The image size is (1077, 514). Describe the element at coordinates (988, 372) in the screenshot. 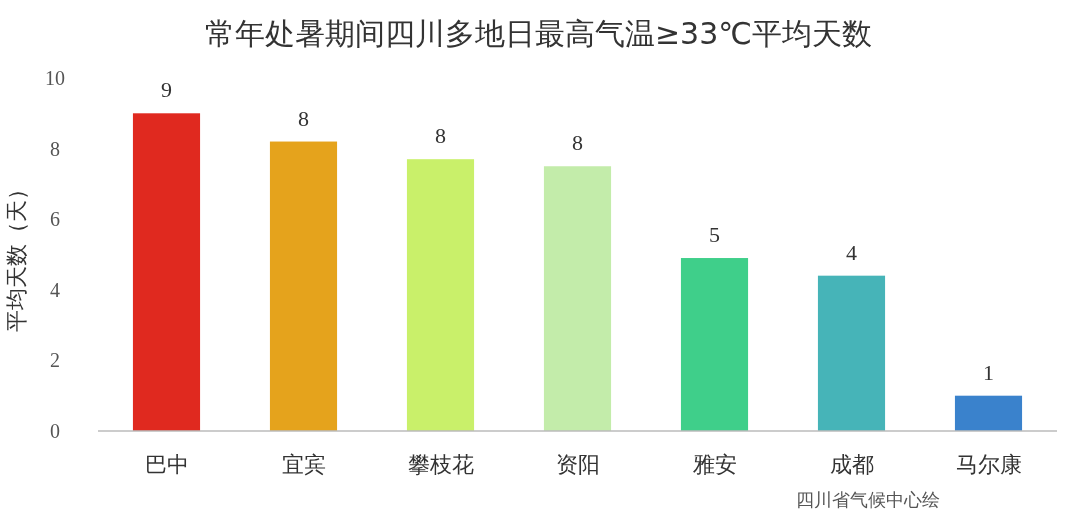

I see `data-label: 1` at that location.